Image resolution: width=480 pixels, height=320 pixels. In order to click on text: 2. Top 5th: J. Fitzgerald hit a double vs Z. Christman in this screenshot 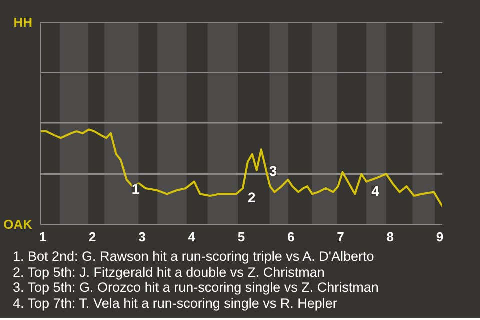, I will do `click(169, 272)`.